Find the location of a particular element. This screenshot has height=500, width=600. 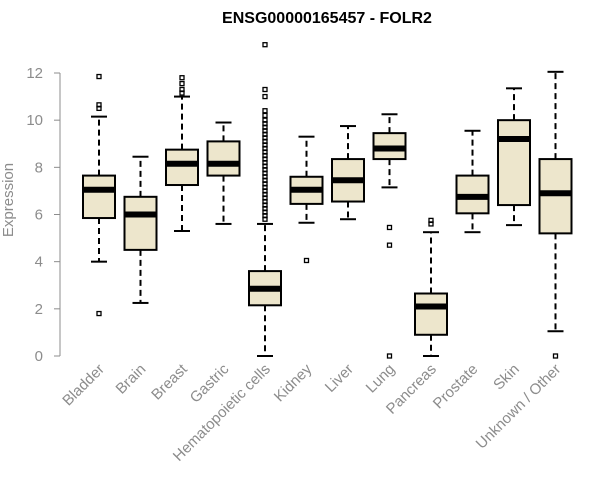

x-category-label: Liver is located at coordinates (339, 378).